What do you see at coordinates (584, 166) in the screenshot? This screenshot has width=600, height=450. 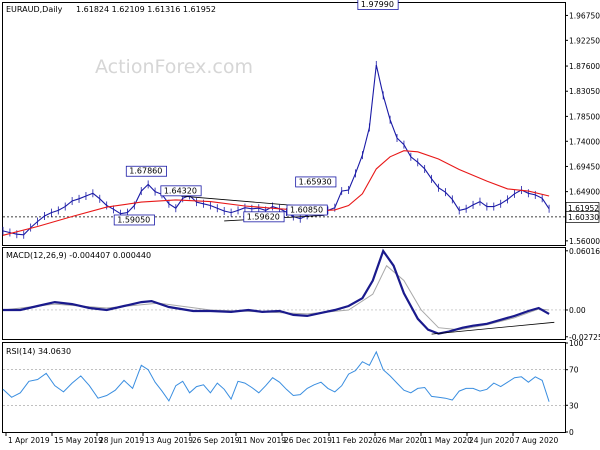 I see `y-tick-label: 1.69450` at bounding box center [584, 166].